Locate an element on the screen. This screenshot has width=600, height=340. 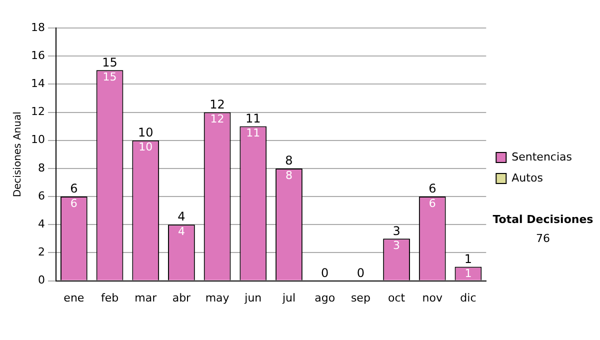
x-tick-label: jul is located at coordinates (288, 297).